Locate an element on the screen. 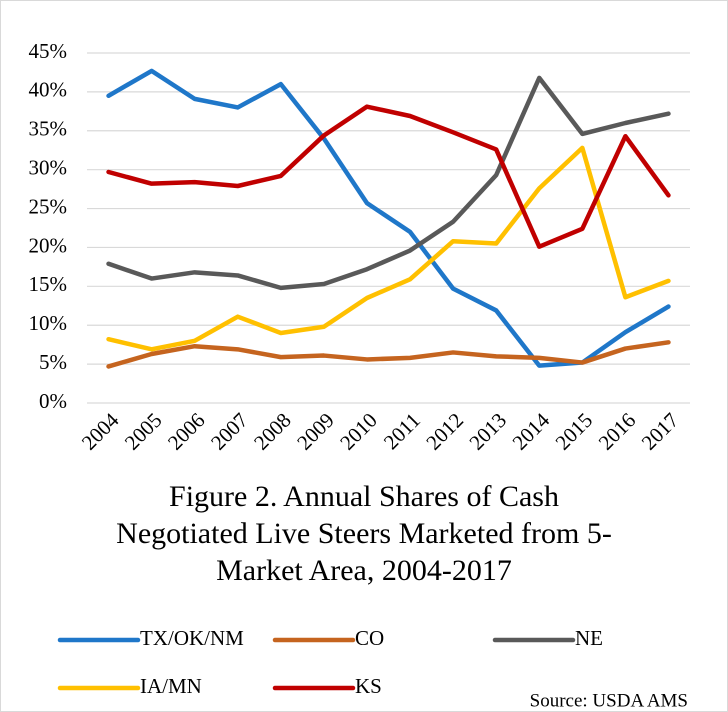 This screenshot has height=712, width=728. x-tick-label: 2017 is located at coordinates (660, 431).